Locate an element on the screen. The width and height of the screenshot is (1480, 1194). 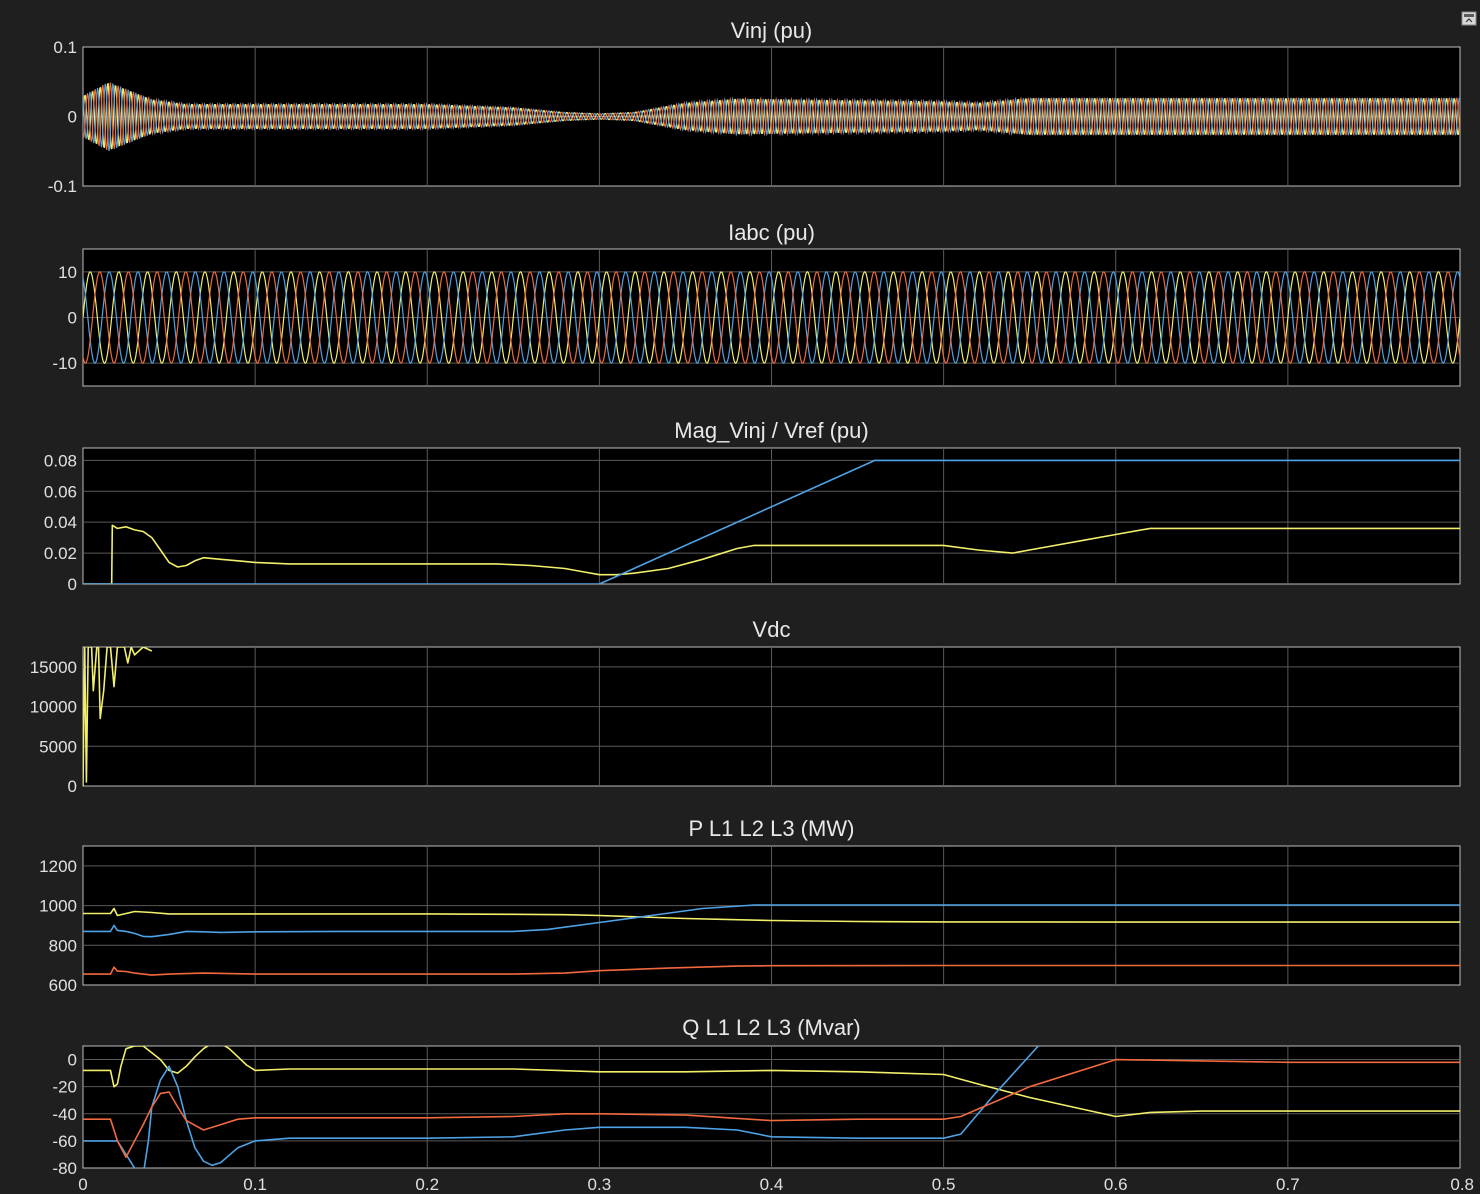
y-tick-label: 10 is located at coordinates (67, 272).